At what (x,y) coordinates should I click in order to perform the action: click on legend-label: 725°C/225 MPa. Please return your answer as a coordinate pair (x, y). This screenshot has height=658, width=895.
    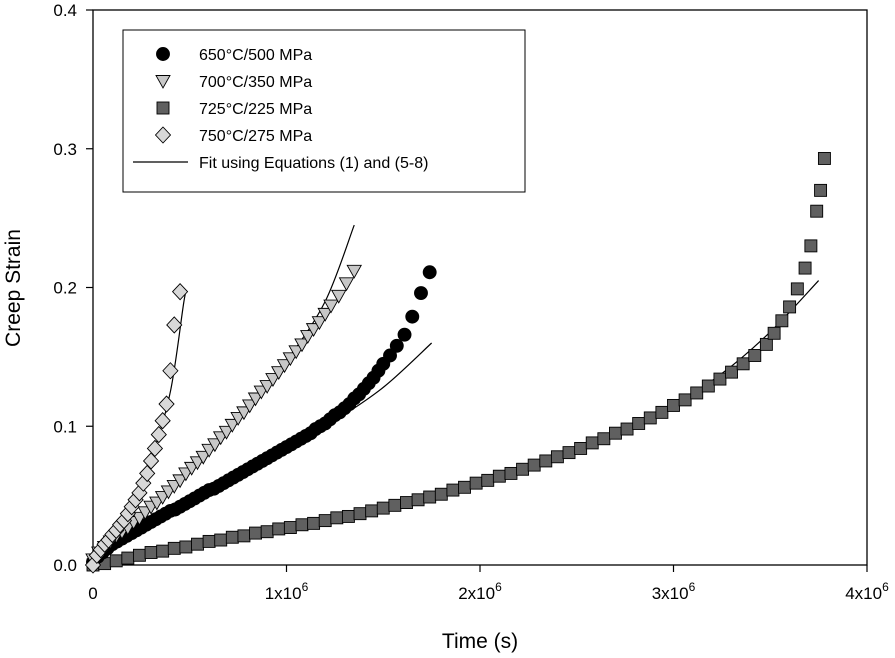
    Looking at the image, I should click on (255, 109).